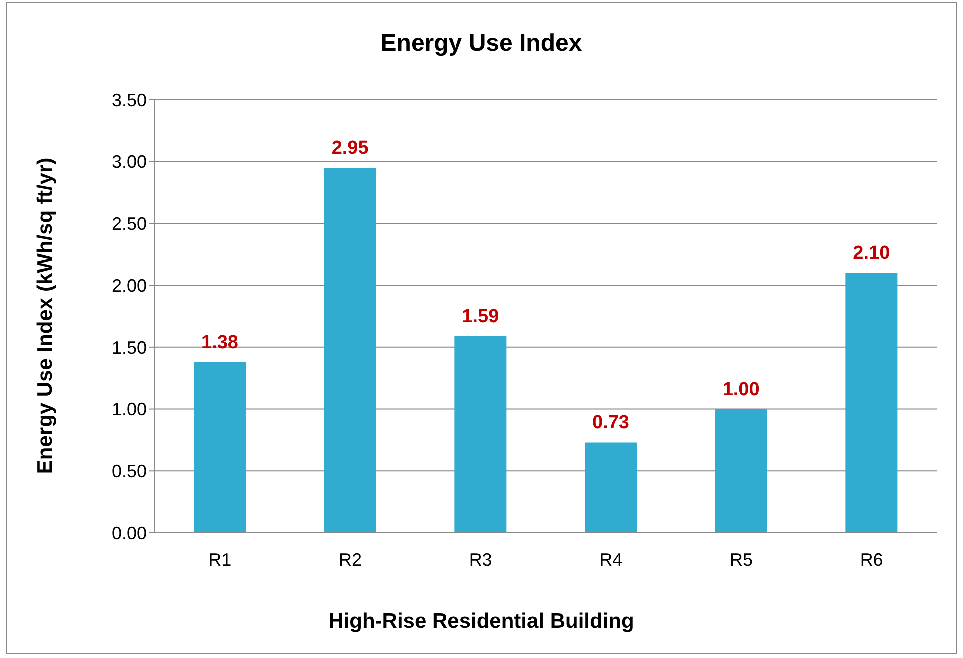 The width and height of the screenshot is (963, 658). I want to click on x-tick-label: R6, so click(872, 560).